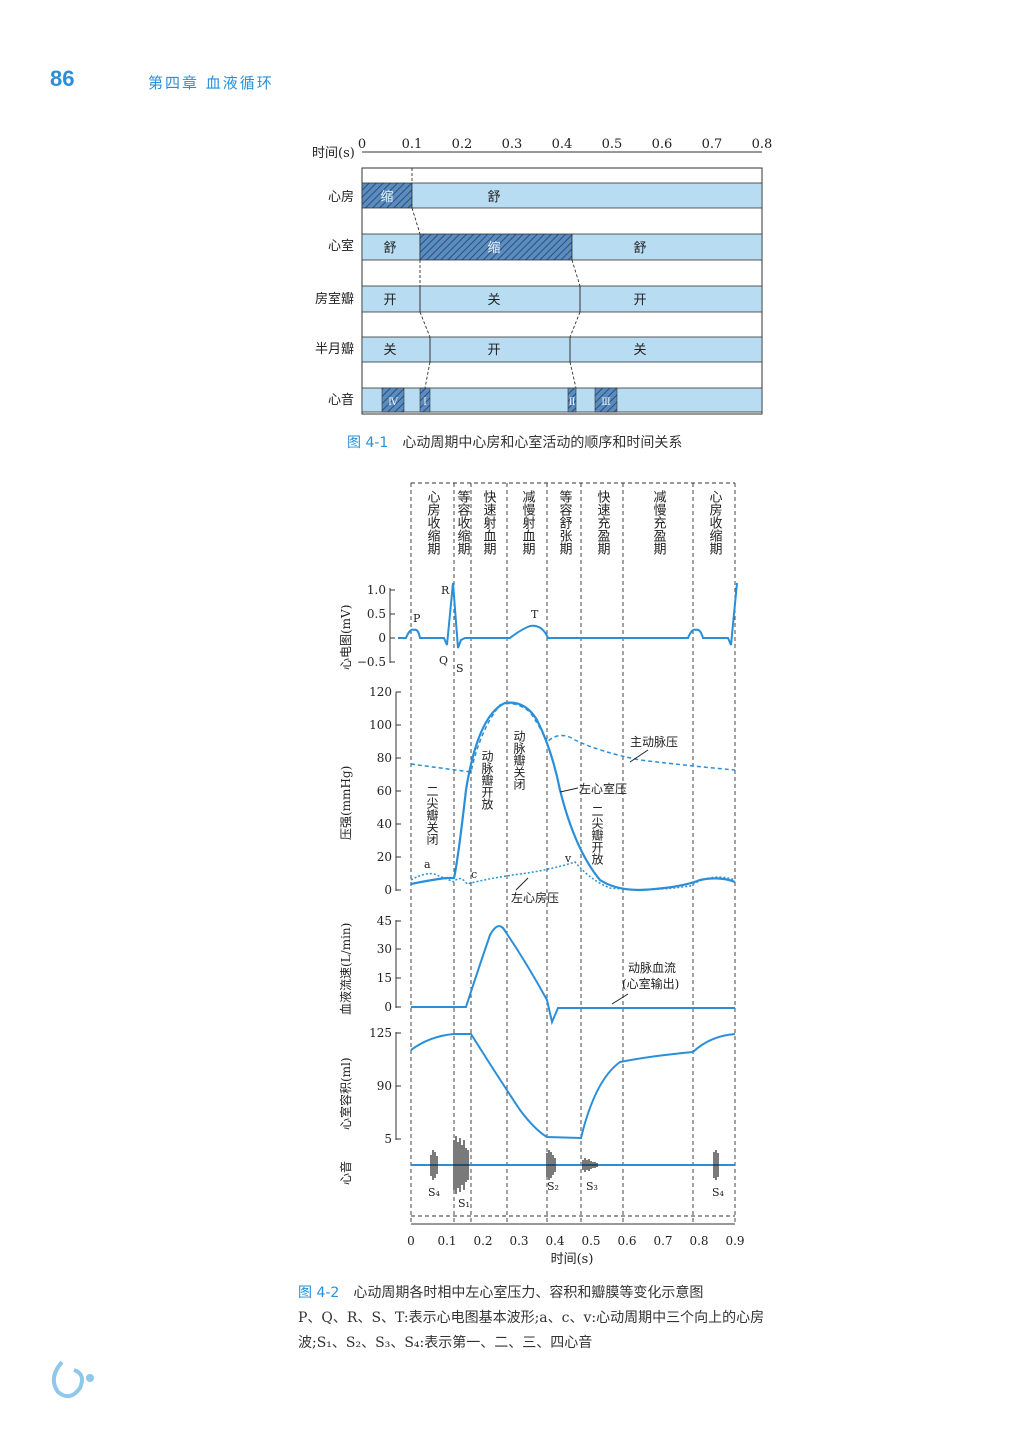 This screenshot has height=1454, width=1024. Describe the element at coordinates (425, 402) in the screenshot. I see `fig1-seg: Ⅰ` at that location.